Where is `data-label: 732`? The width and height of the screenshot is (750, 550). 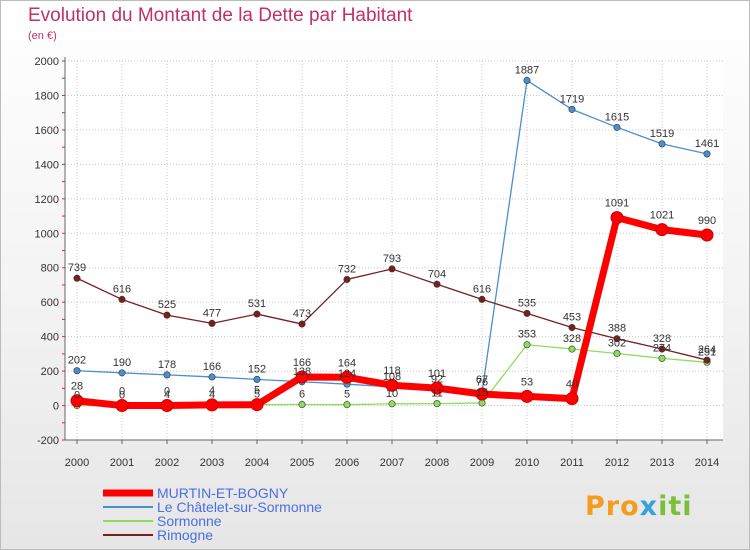 data-label: 732 is located at coordinates (347, 269).